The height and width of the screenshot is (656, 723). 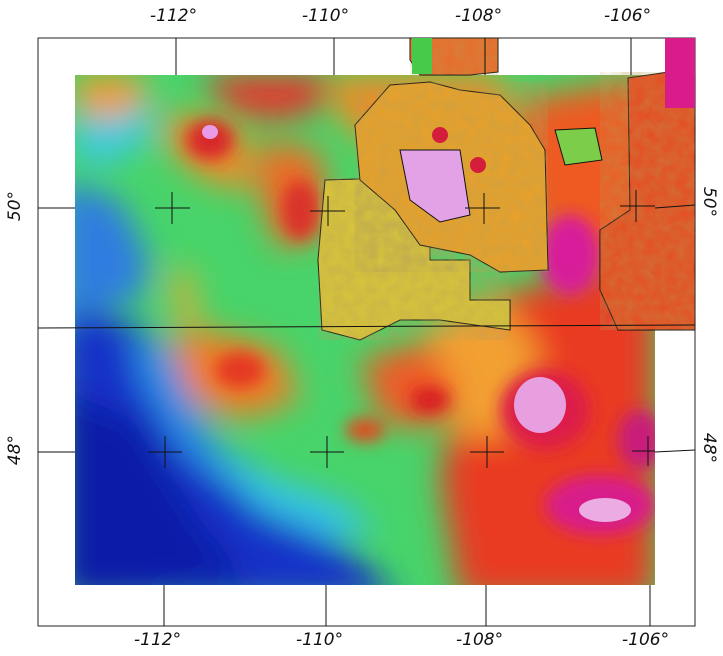 What do you see at coordinates (628, 16) in the screenshot?
I see `top-lon-label-106: -106°` at bounding box center [628, 16].